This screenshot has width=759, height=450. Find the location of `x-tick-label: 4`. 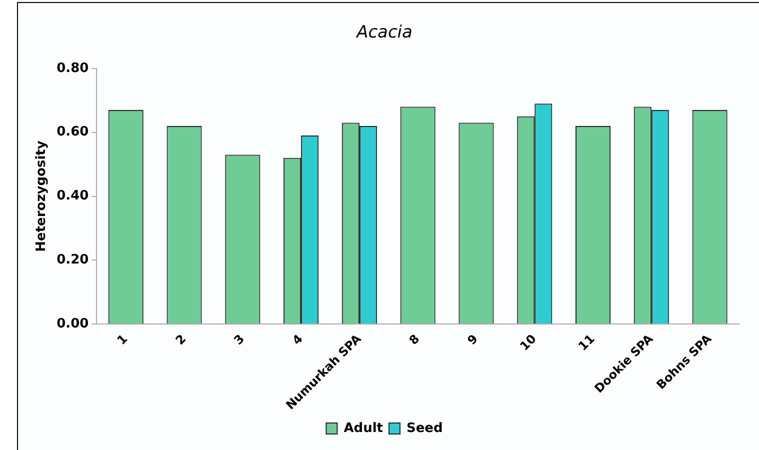

x-tick-label: 4 is located at coordinates (298, 340).